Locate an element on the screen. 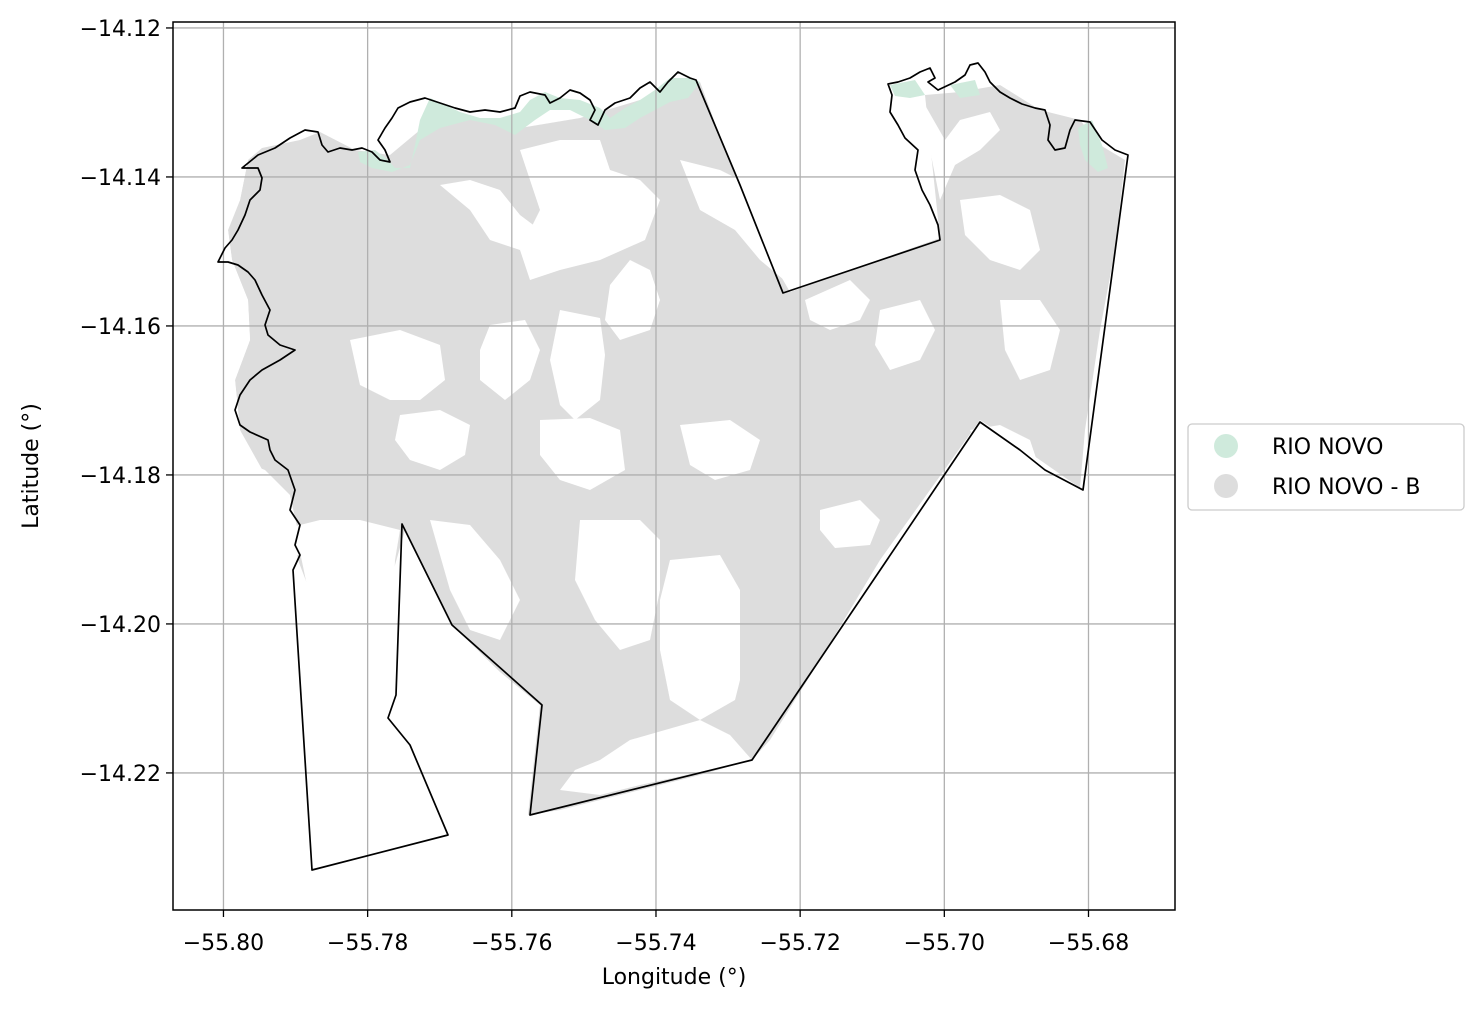 The height and width of the screenshot is (1015, 1482). y-axis-label: Latitude (°) is located at coordinates (31, 466).